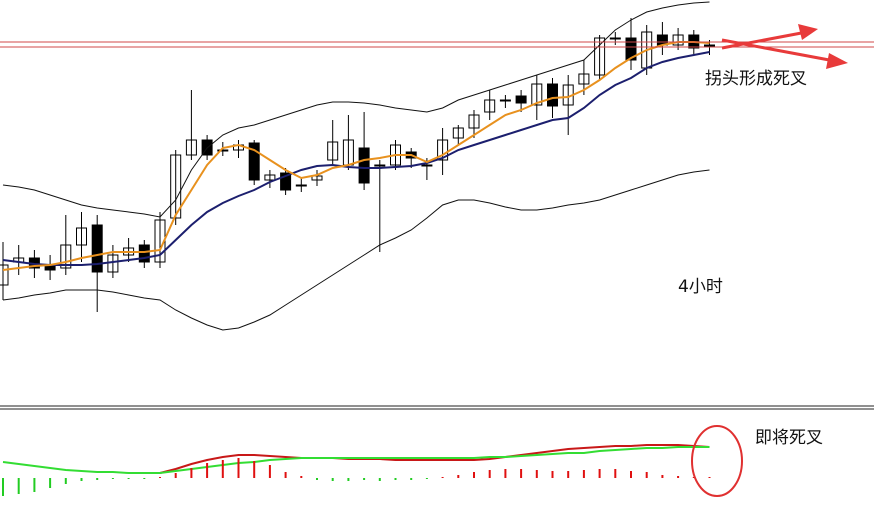  I want to click on annotation: 拐头形成死叉, so click(756, 79).